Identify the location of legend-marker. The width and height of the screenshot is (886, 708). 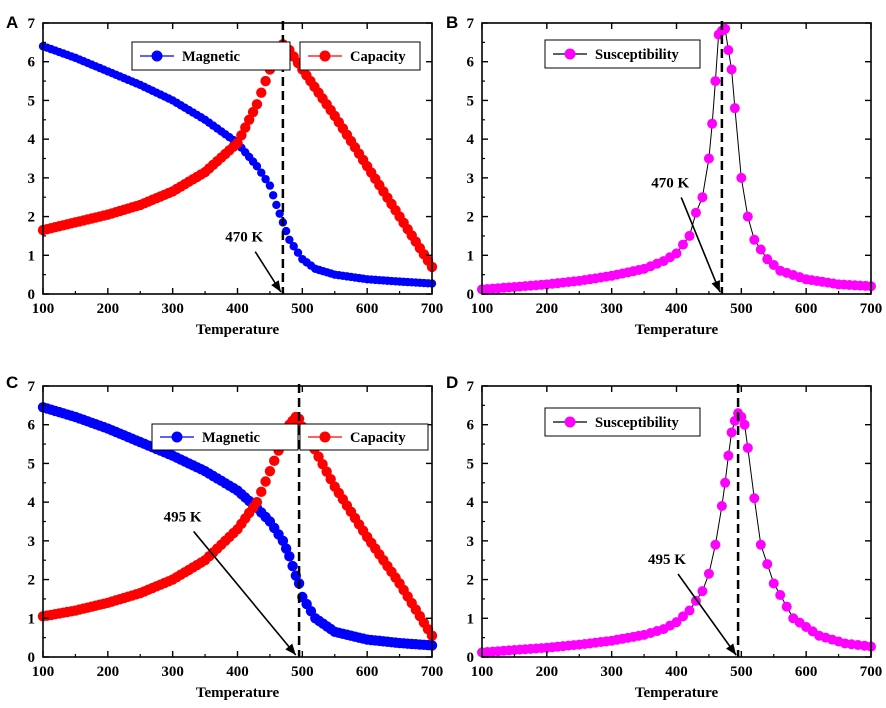
(177, 437).